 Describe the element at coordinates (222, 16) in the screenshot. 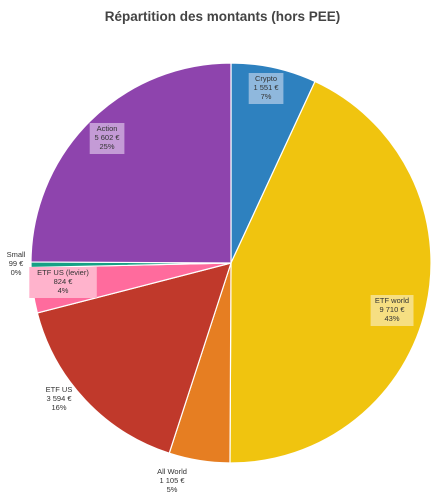

I see `chart-title: Répartition des montants (hors PEE)` at that location.